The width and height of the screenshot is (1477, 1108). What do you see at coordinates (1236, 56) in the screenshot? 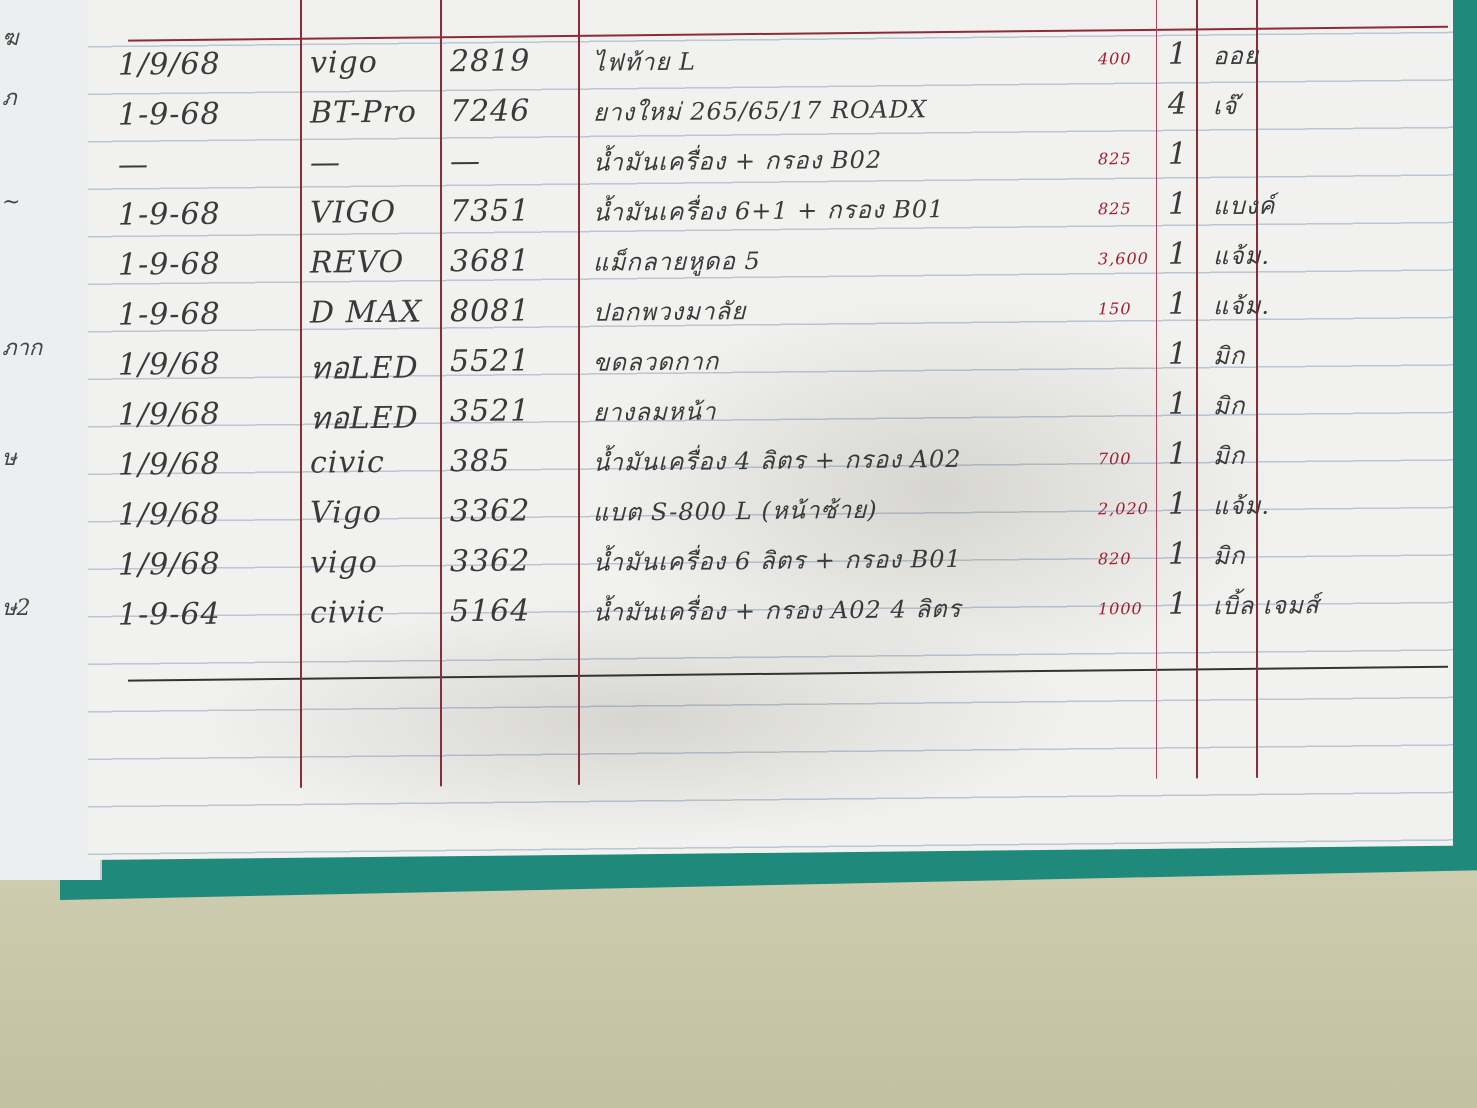
I see `cell-staff: ออย` at bounding box center [1236, 56].